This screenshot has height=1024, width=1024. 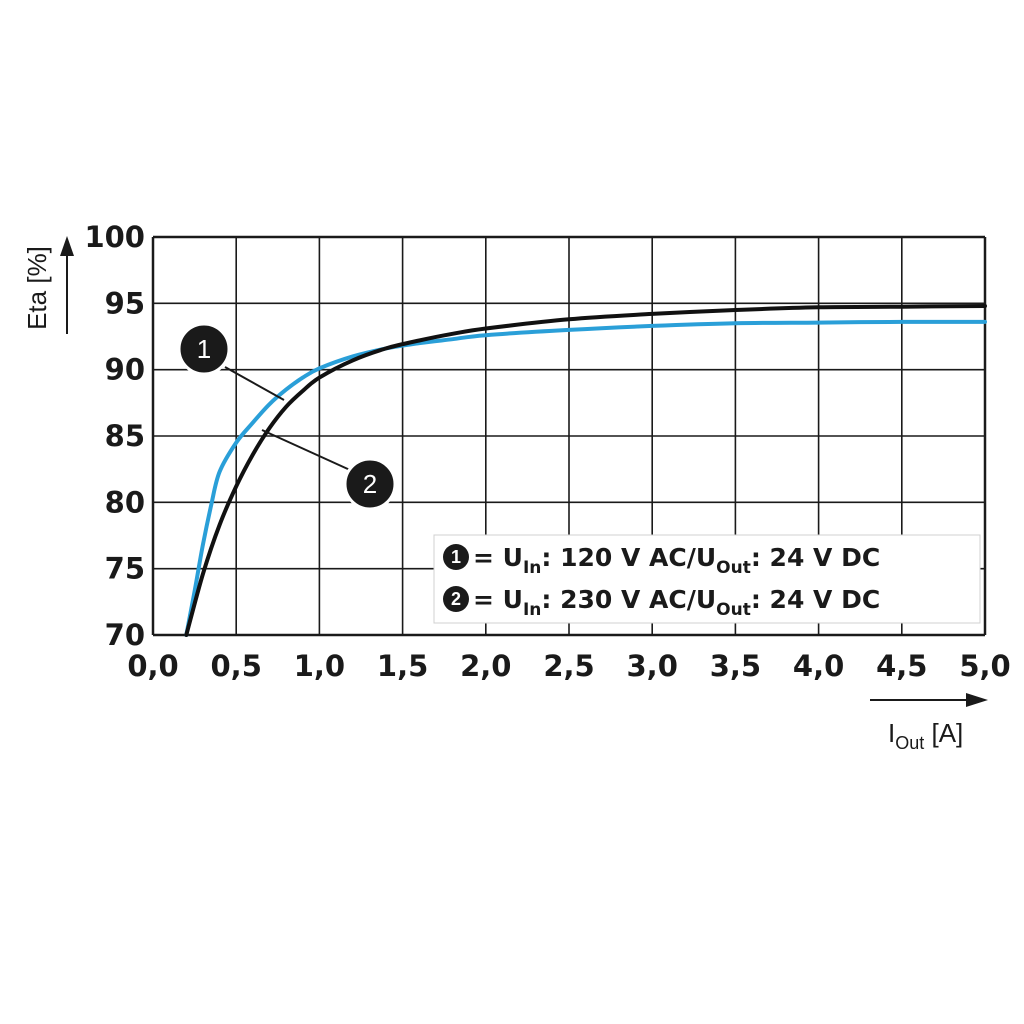 I want to click on callout-2-leader, so click(x=306, y=450).